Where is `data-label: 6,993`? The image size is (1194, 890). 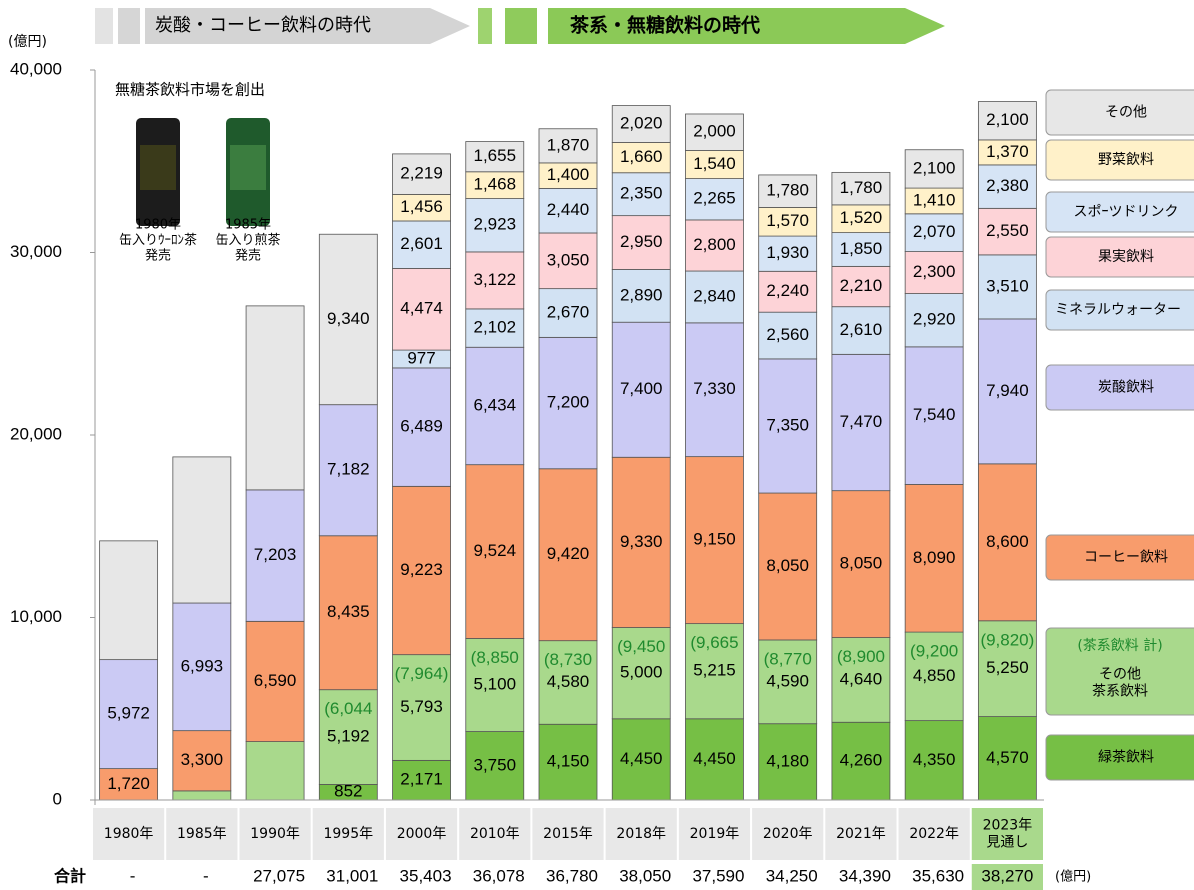 data-label: 6,993 is located at coordinates (202, 665).